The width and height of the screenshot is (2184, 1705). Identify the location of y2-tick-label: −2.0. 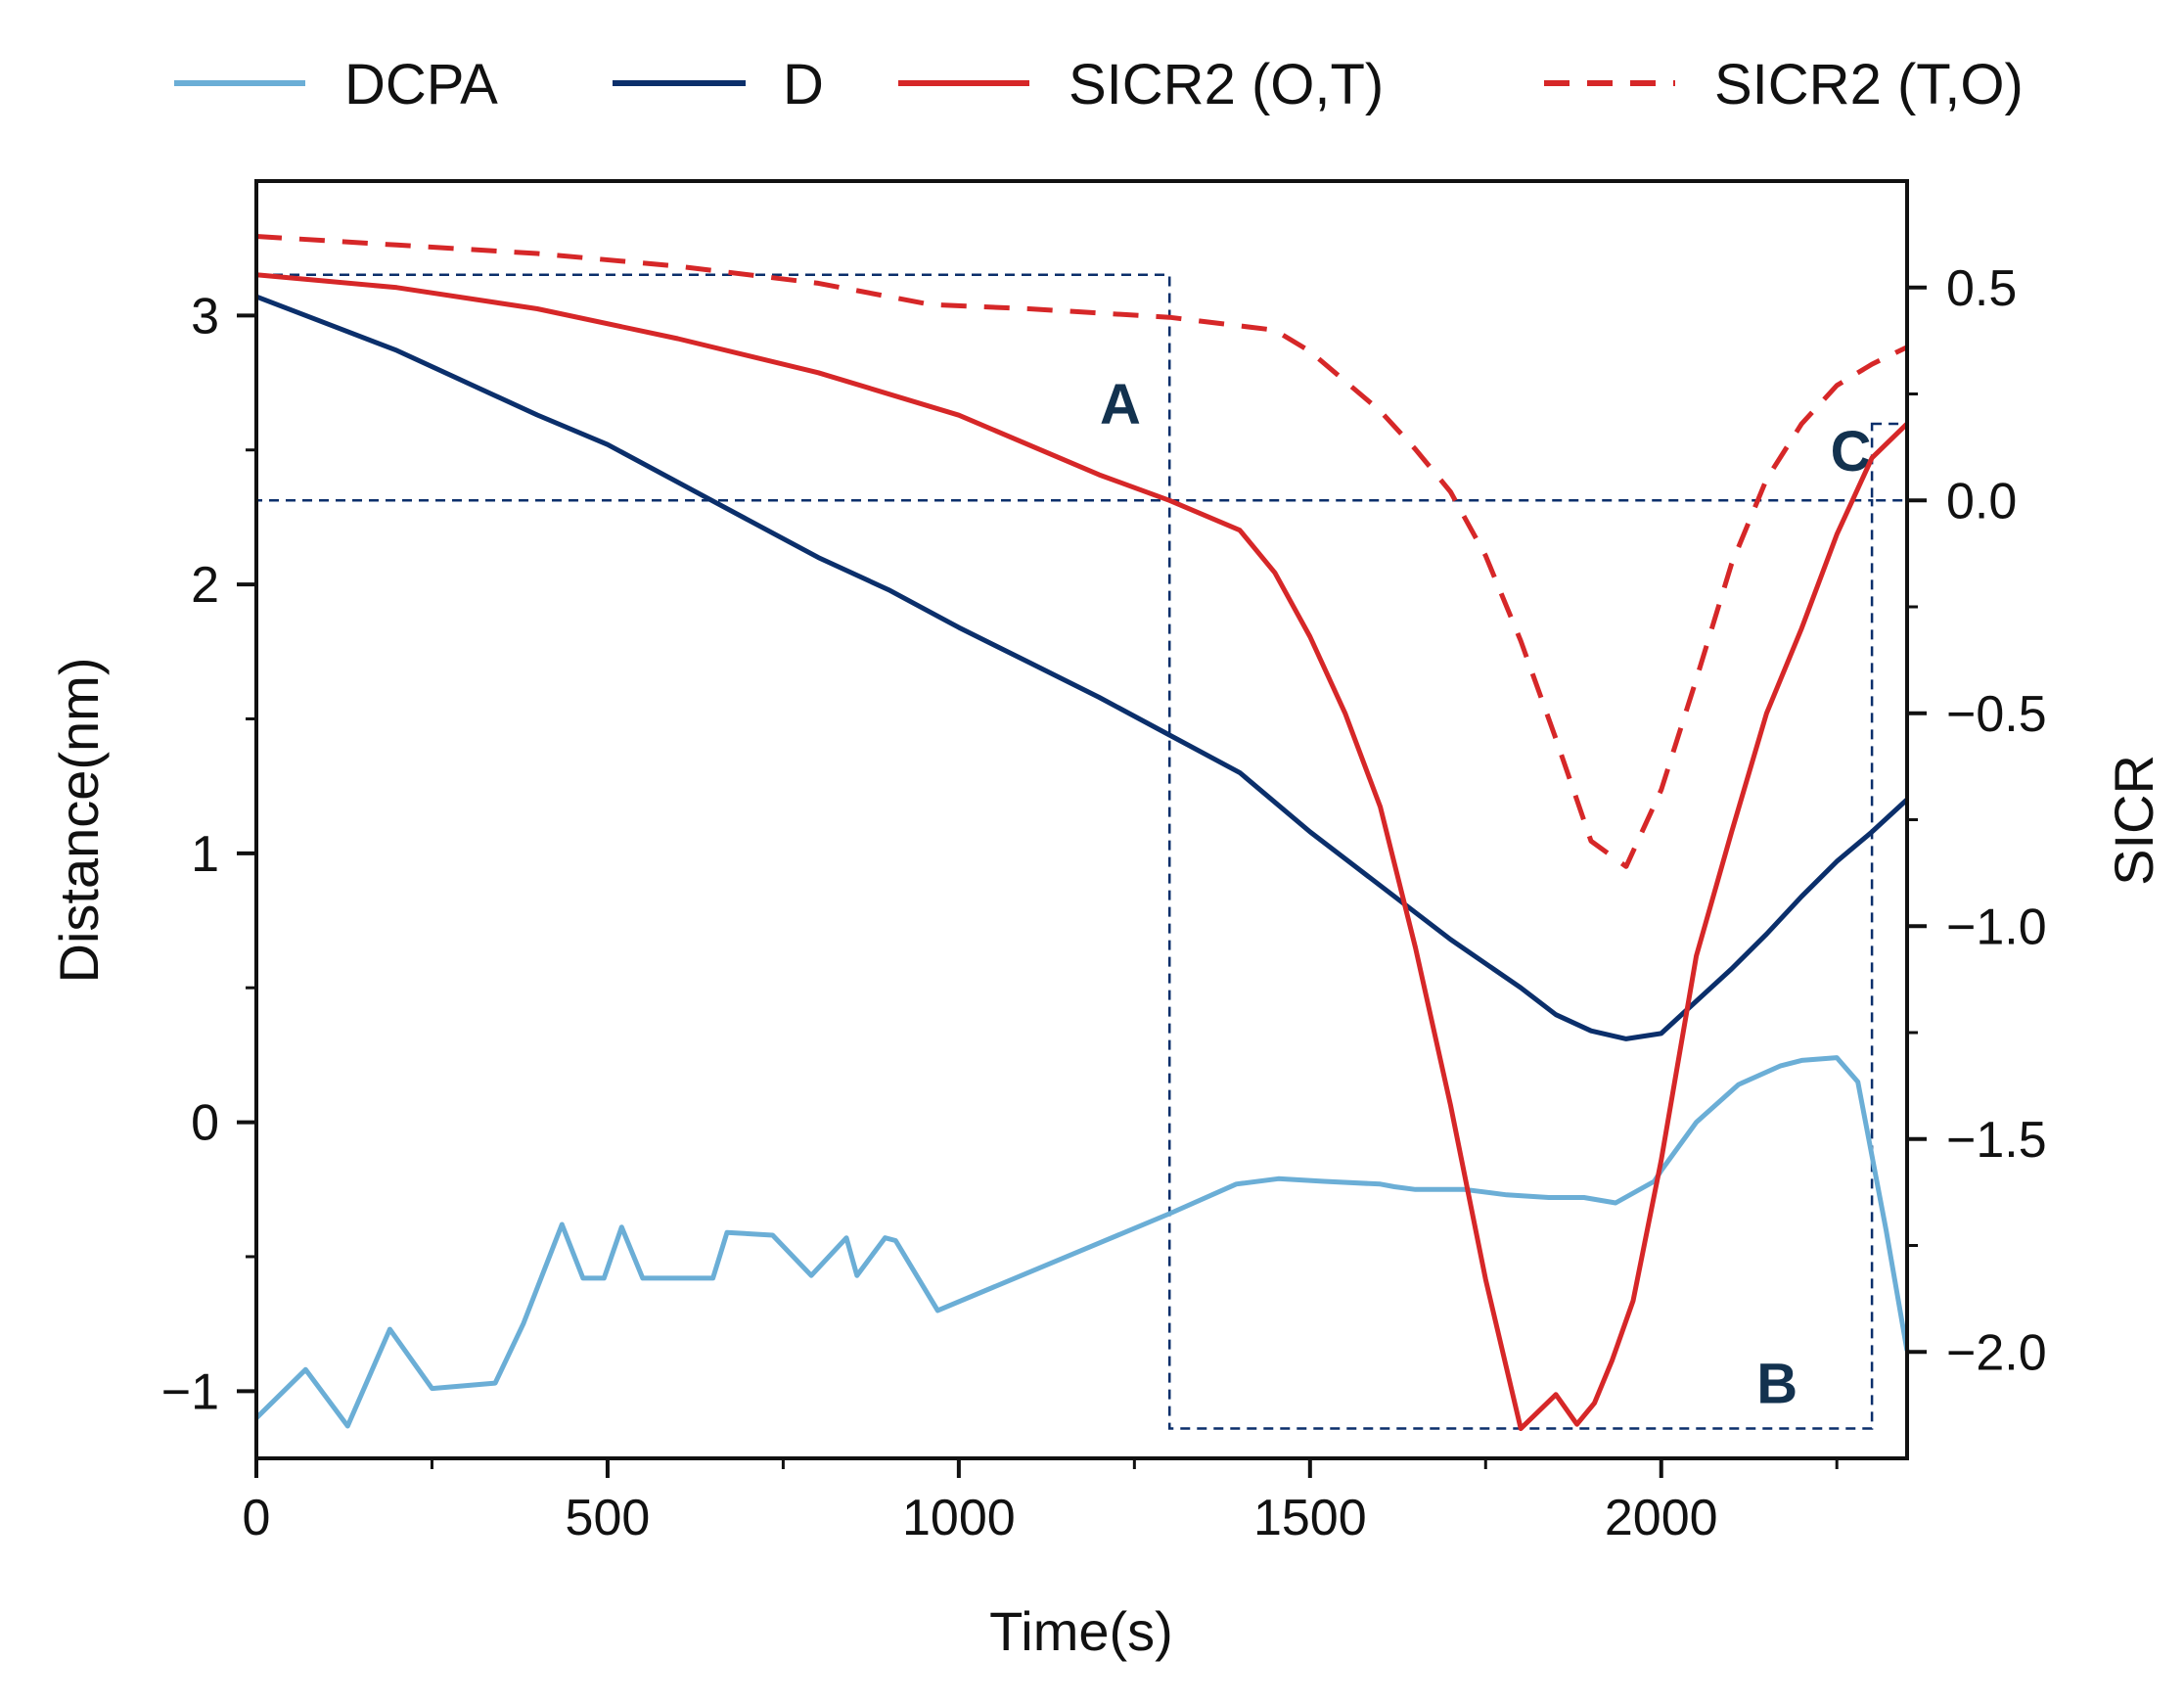
(1996, 1353).